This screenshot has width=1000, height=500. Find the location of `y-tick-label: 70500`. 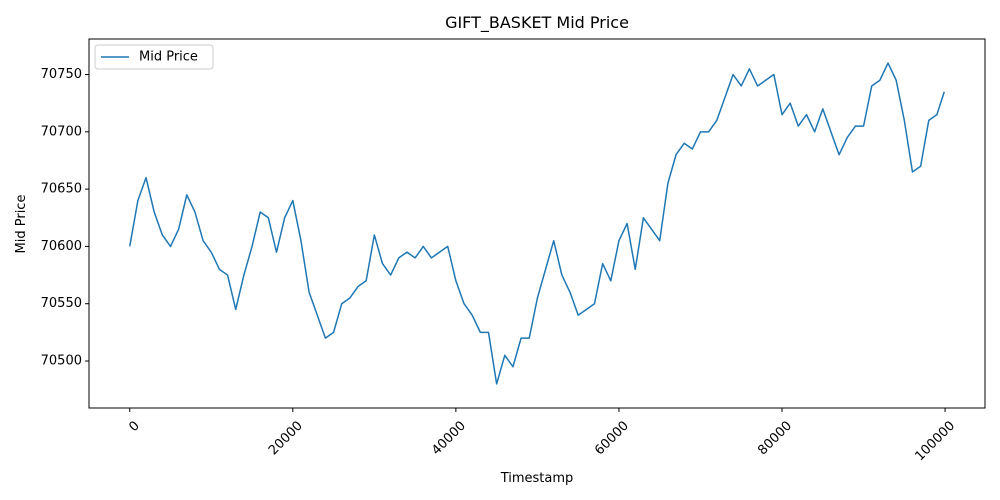

y-tick-label: 70500 is located at coordinates (61, 361).